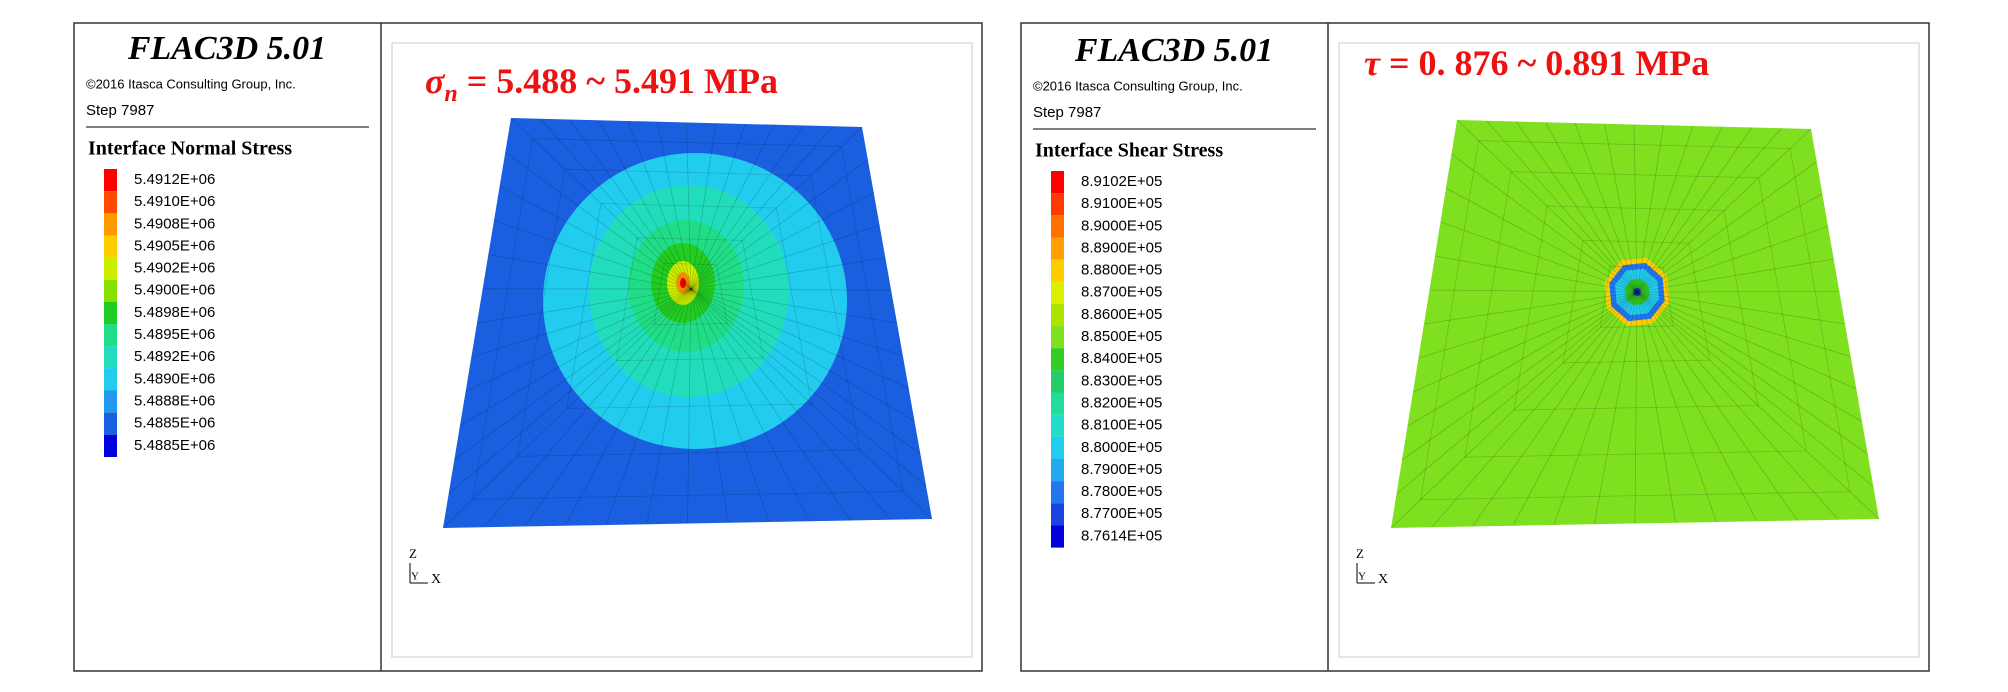 The width and height of the screenshot is (2008, 692). Describe the element at coordinates (601, 83) in the screenshot. I see `plot-annotation: σn = 5.488 ~ 5.491 MPa` at that location.